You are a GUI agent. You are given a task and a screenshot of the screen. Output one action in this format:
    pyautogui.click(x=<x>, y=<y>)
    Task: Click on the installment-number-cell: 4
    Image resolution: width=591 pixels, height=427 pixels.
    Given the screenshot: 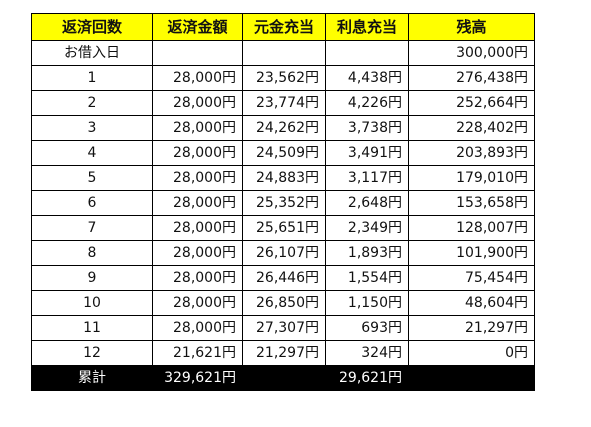 What is the action you would take?
    pyautogui.click(x=92, y=153)
    